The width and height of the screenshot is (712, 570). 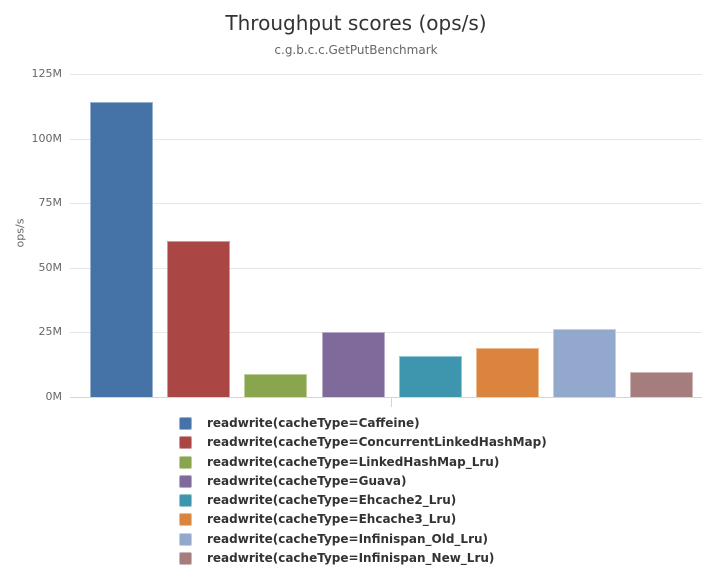 I want to click on y-axis-tick-label: 0M, so click(x=54, y=396).